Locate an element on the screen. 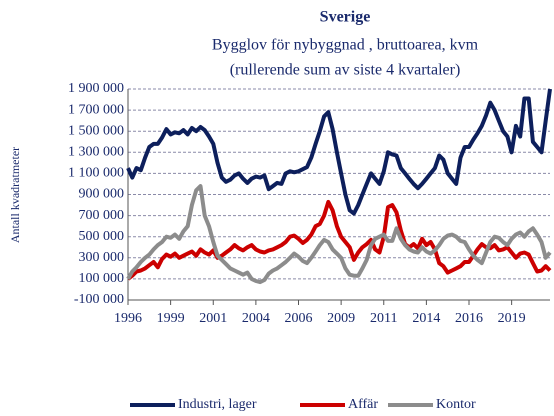  x-tick-label: 2019 is located at coordinates (512, 318).